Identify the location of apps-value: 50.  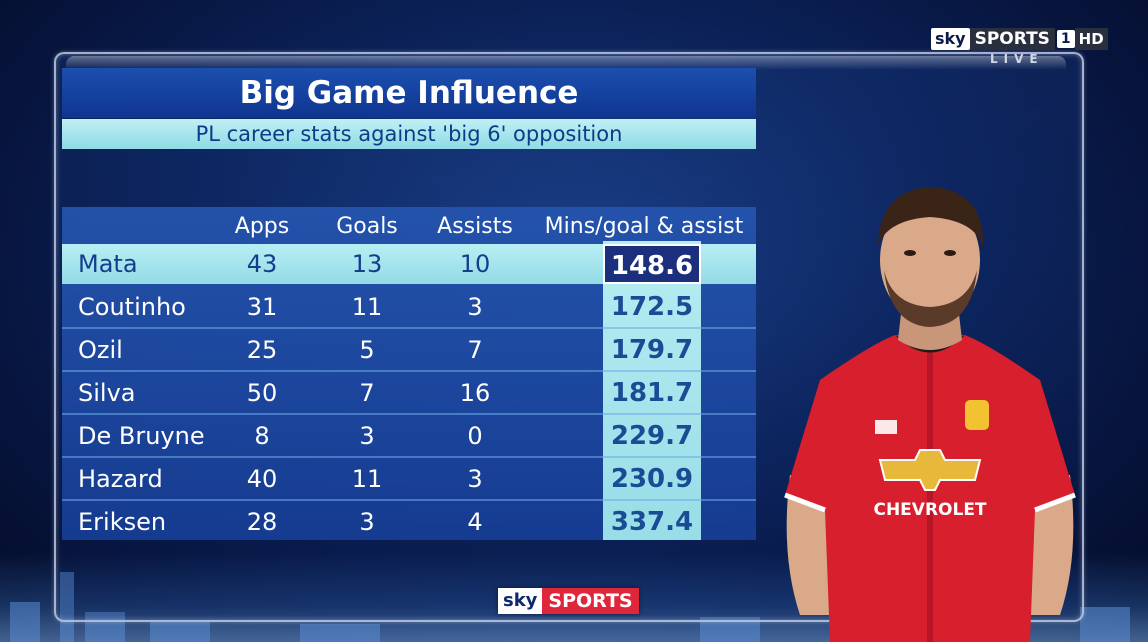
(262, 393).